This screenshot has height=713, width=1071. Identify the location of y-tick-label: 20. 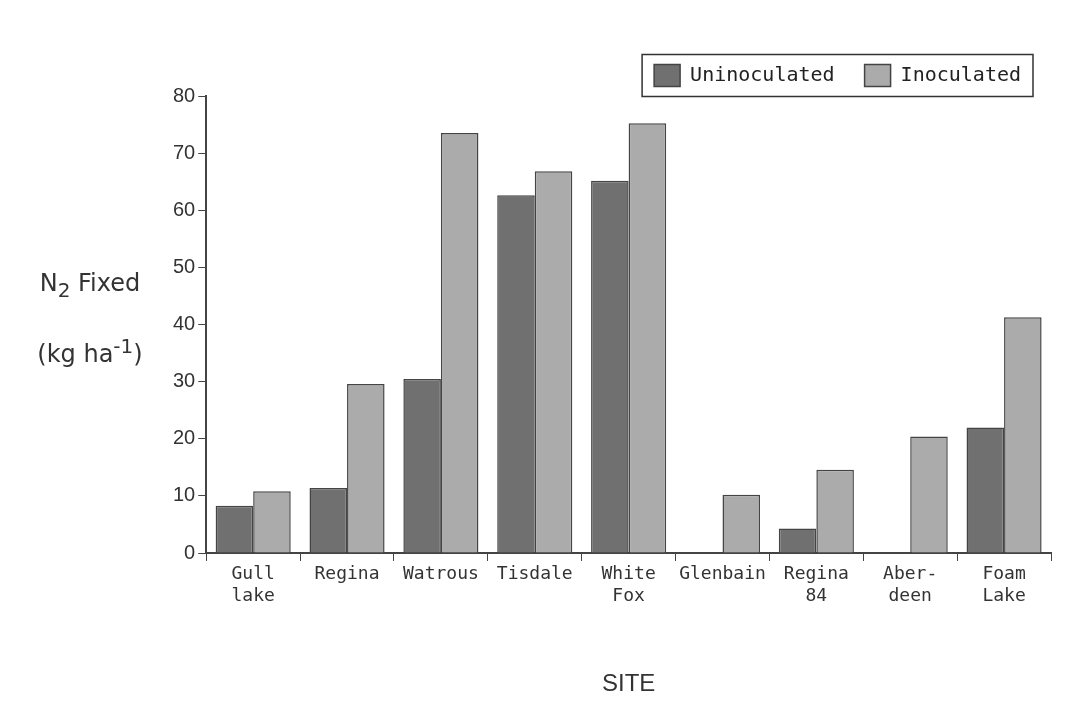
(184, 437).